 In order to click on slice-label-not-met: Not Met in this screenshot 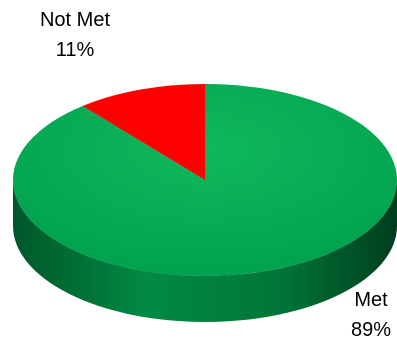, I will do `click(75, 20)`.